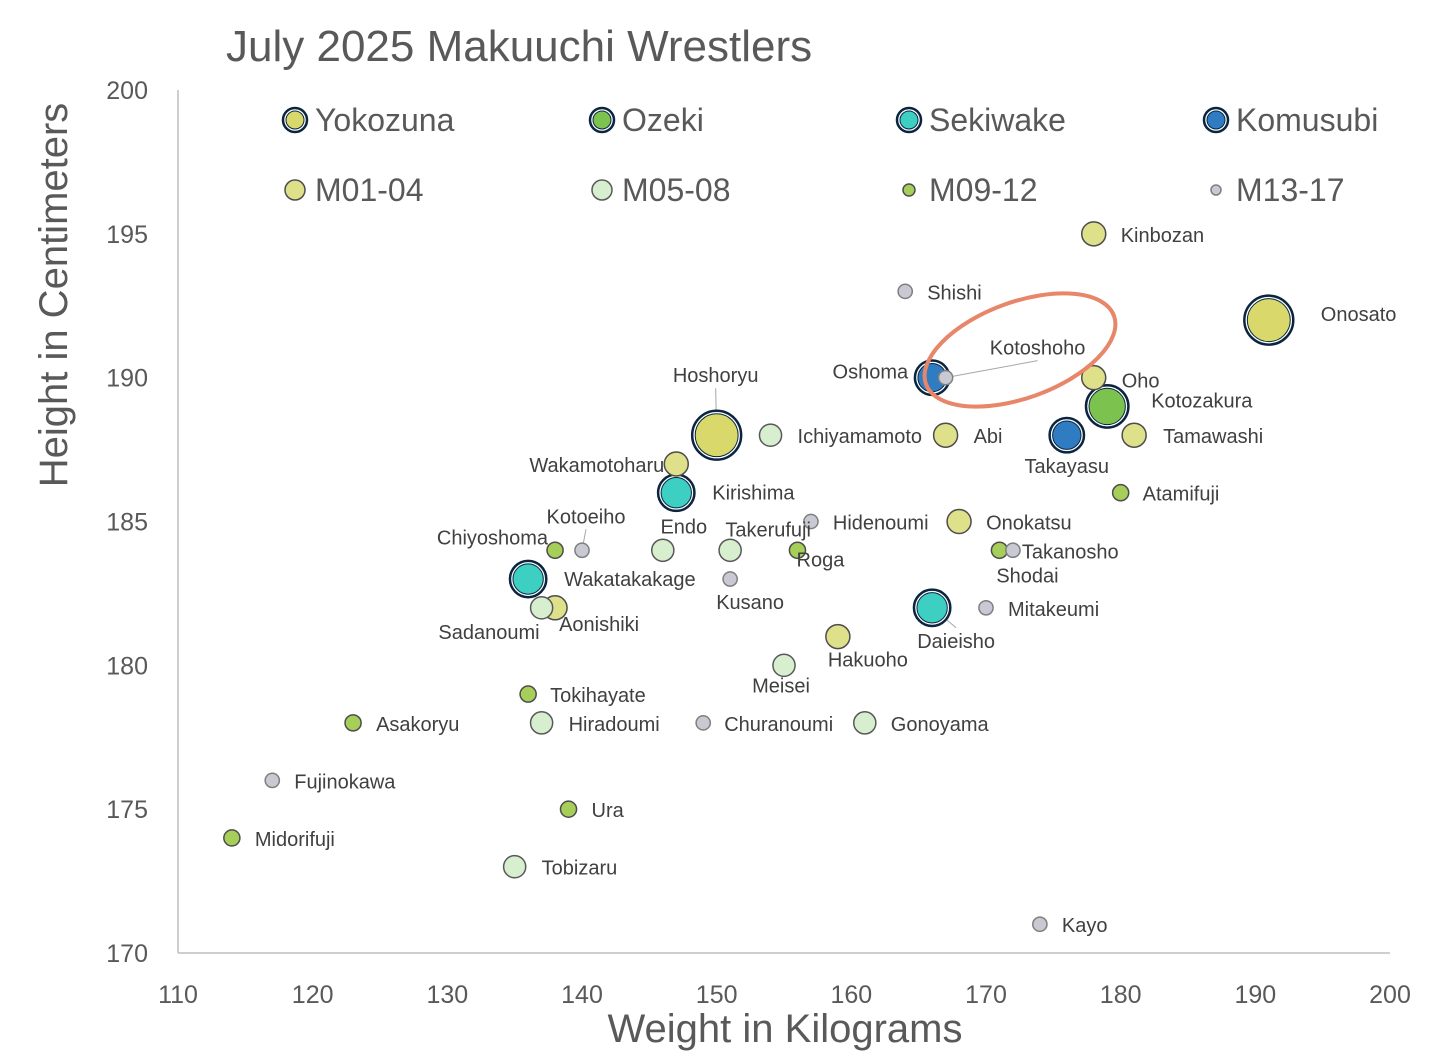  I want to click on legend-item-ozeki: Ozeki, so click(646, 120).